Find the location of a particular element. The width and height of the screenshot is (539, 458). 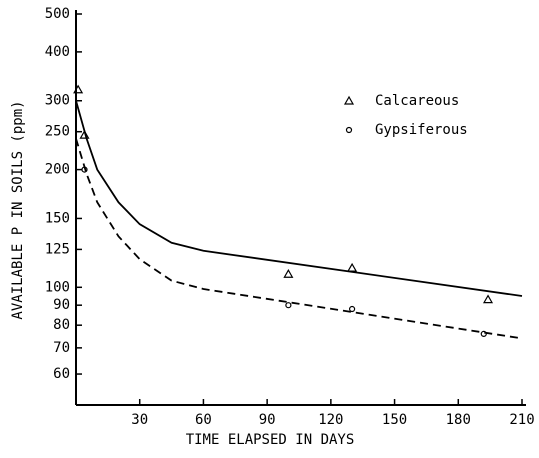

y-tick-label: 70 is located at coordinates (61, 348).